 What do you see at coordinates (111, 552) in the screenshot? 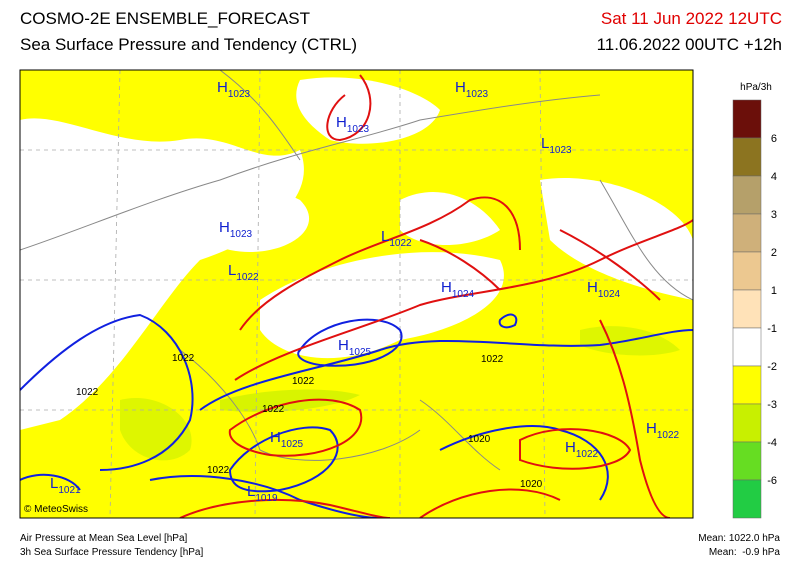
I see `footer-left: 3h Sea Surface Pressure Tendency [hPa]` at bounding box center [111, 552].